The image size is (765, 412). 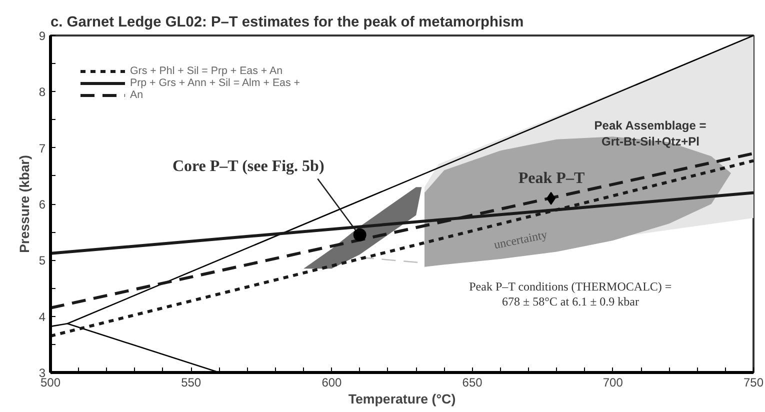 What do you see at coordinates (42, 317) in the screenshot?
I see `y-tick-label: 4` at bounding box center [42, 317].